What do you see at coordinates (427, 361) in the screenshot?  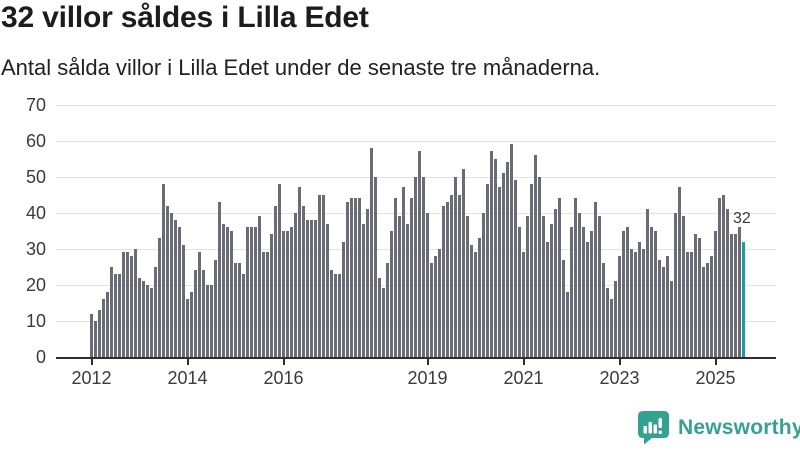 I see `x-axis-tick-2019` at bounding box center [427, 361].